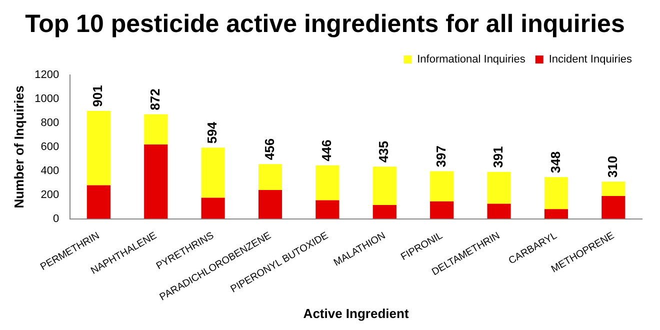  Describe the element at coordinates (50, 170) in the screenshot. I see `y-tick-label: 400` at that location.